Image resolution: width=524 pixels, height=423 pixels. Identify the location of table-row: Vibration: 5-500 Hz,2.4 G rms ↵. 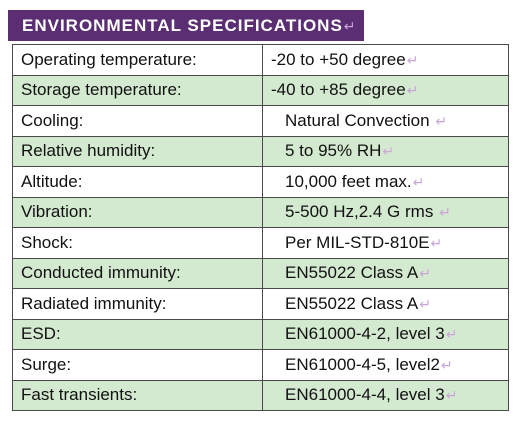
(260, 212).